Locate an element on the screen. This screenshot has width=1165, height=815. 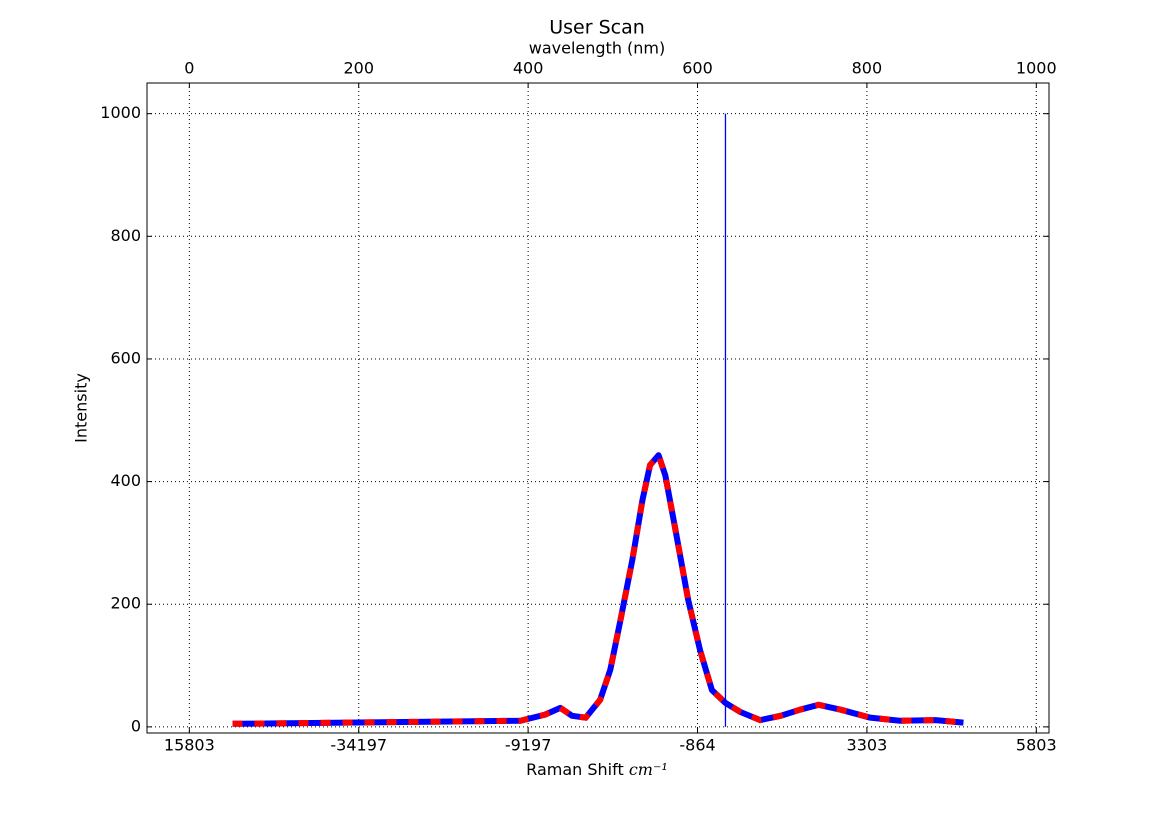
x2-tick-label: 200 is located at coordinates (358, 68).